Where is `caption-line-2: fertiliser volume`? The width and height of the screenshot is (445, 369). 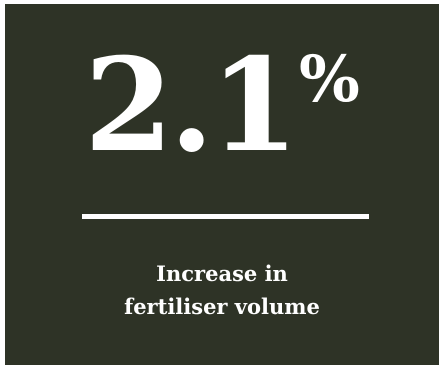 caption-line-2: fertiliser volume is located at coordinates (222, 306).